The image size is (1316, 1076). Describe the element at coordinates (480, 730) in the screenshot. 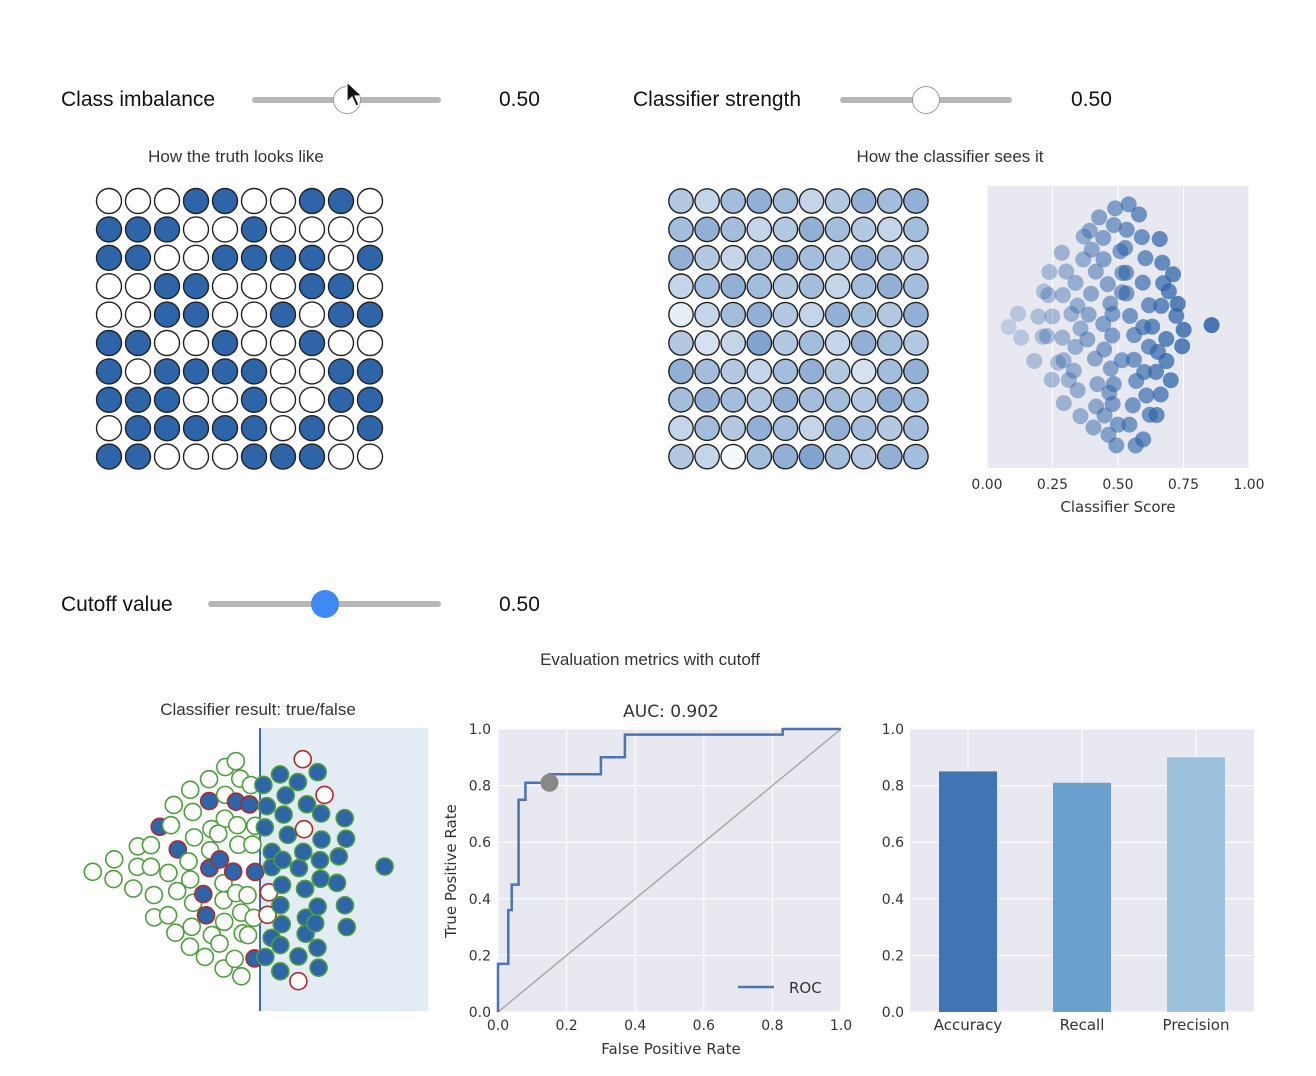

I see `roc-ytick-label: 1.0` at that location.